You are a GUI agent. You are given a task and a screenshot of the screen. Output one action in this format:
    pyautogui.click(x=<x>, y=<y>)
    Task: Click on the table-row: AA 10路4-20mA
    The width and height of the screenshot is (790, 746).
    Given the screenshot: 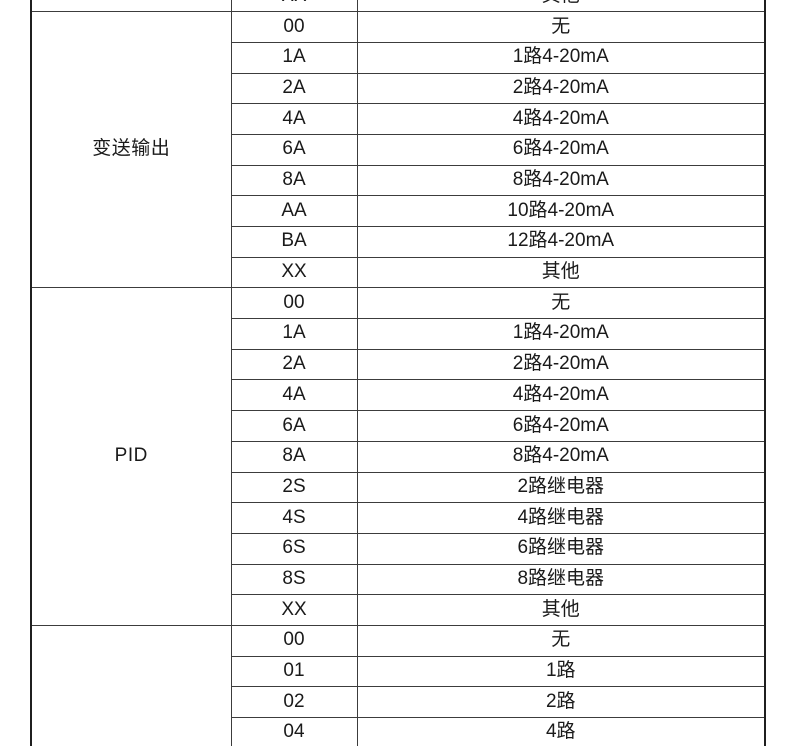 What is the action you would take?
    pyautogui.click(x=398, y=211)
    